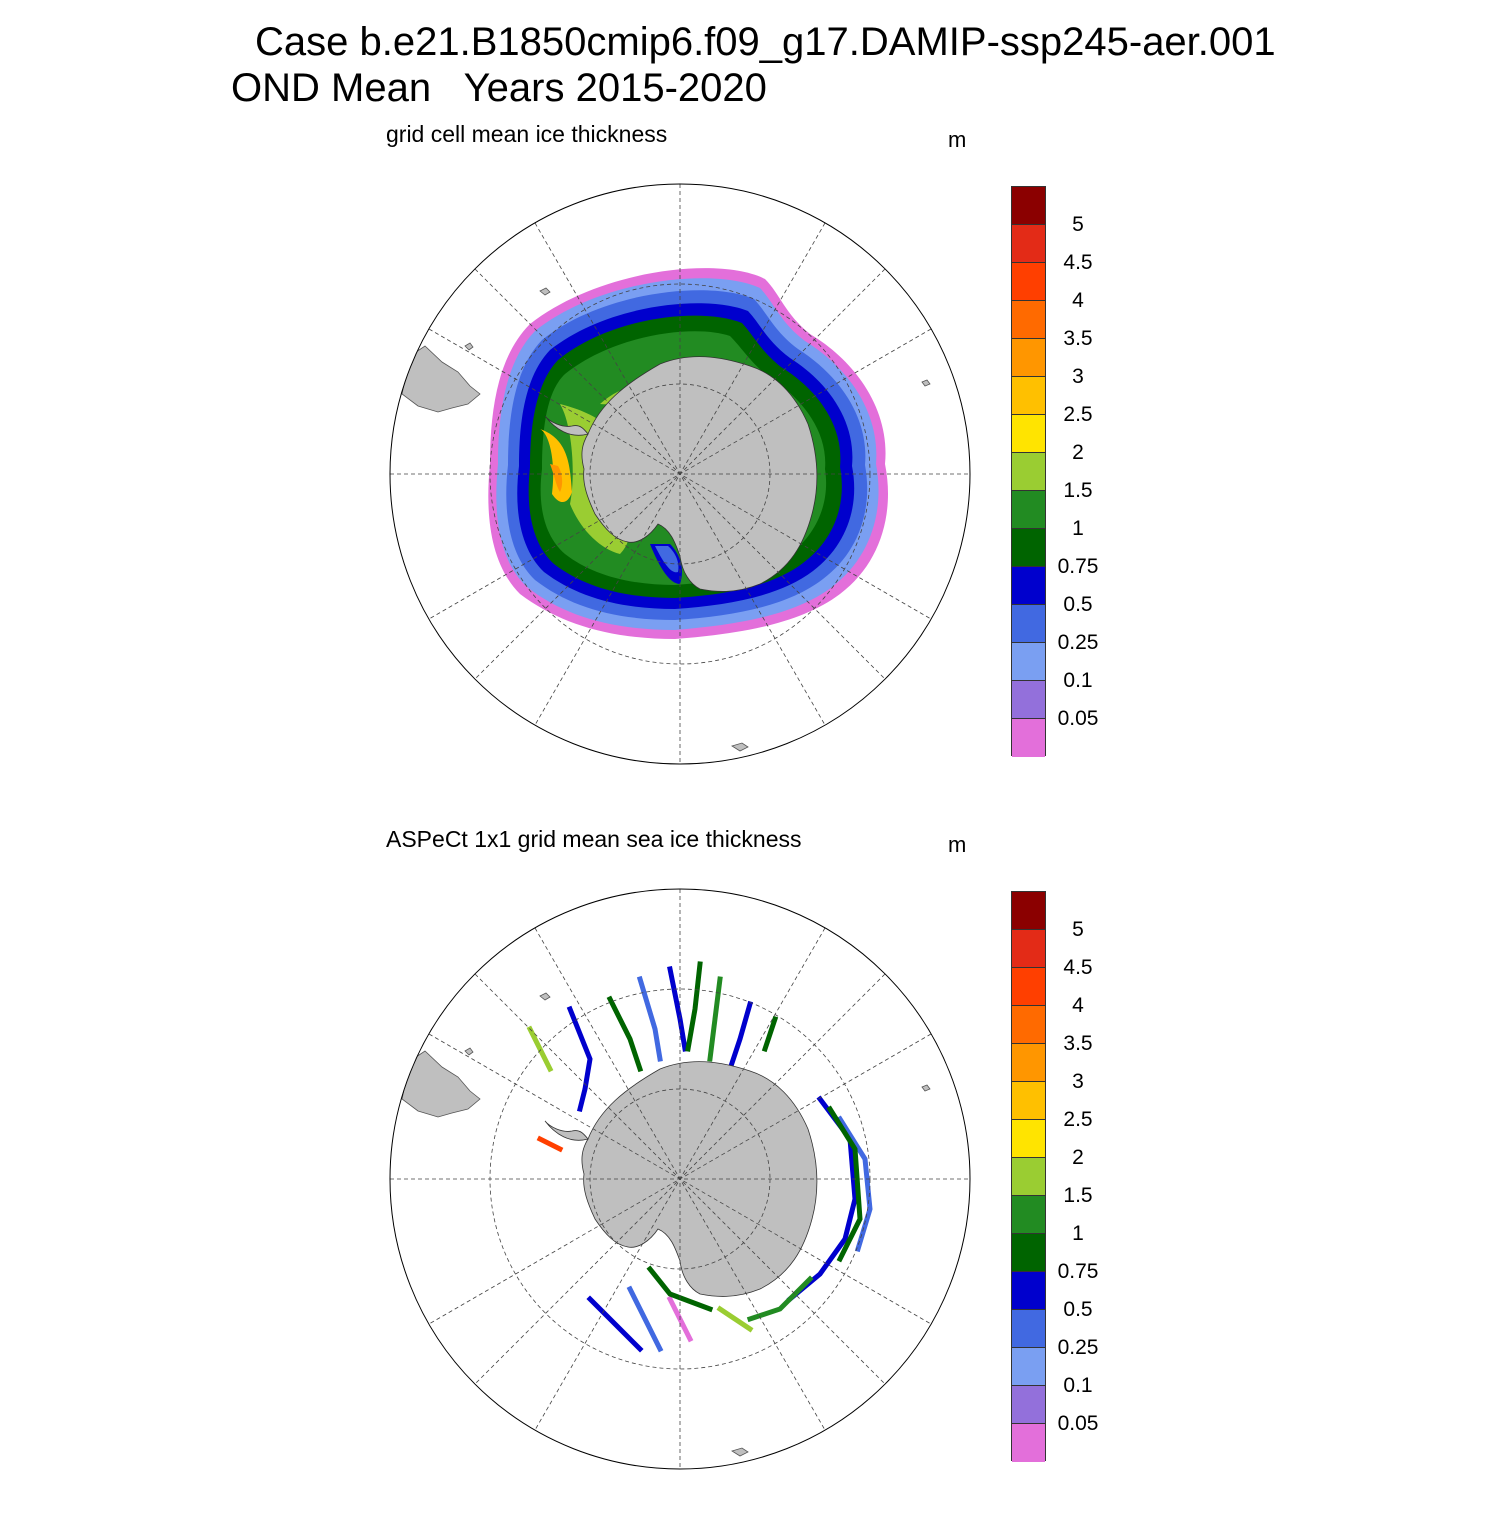 The image size is (1500, 1520). I want to click on panel-title: ASPeCt 1x1 grid mean sea ice thickness, so click(594, 839).